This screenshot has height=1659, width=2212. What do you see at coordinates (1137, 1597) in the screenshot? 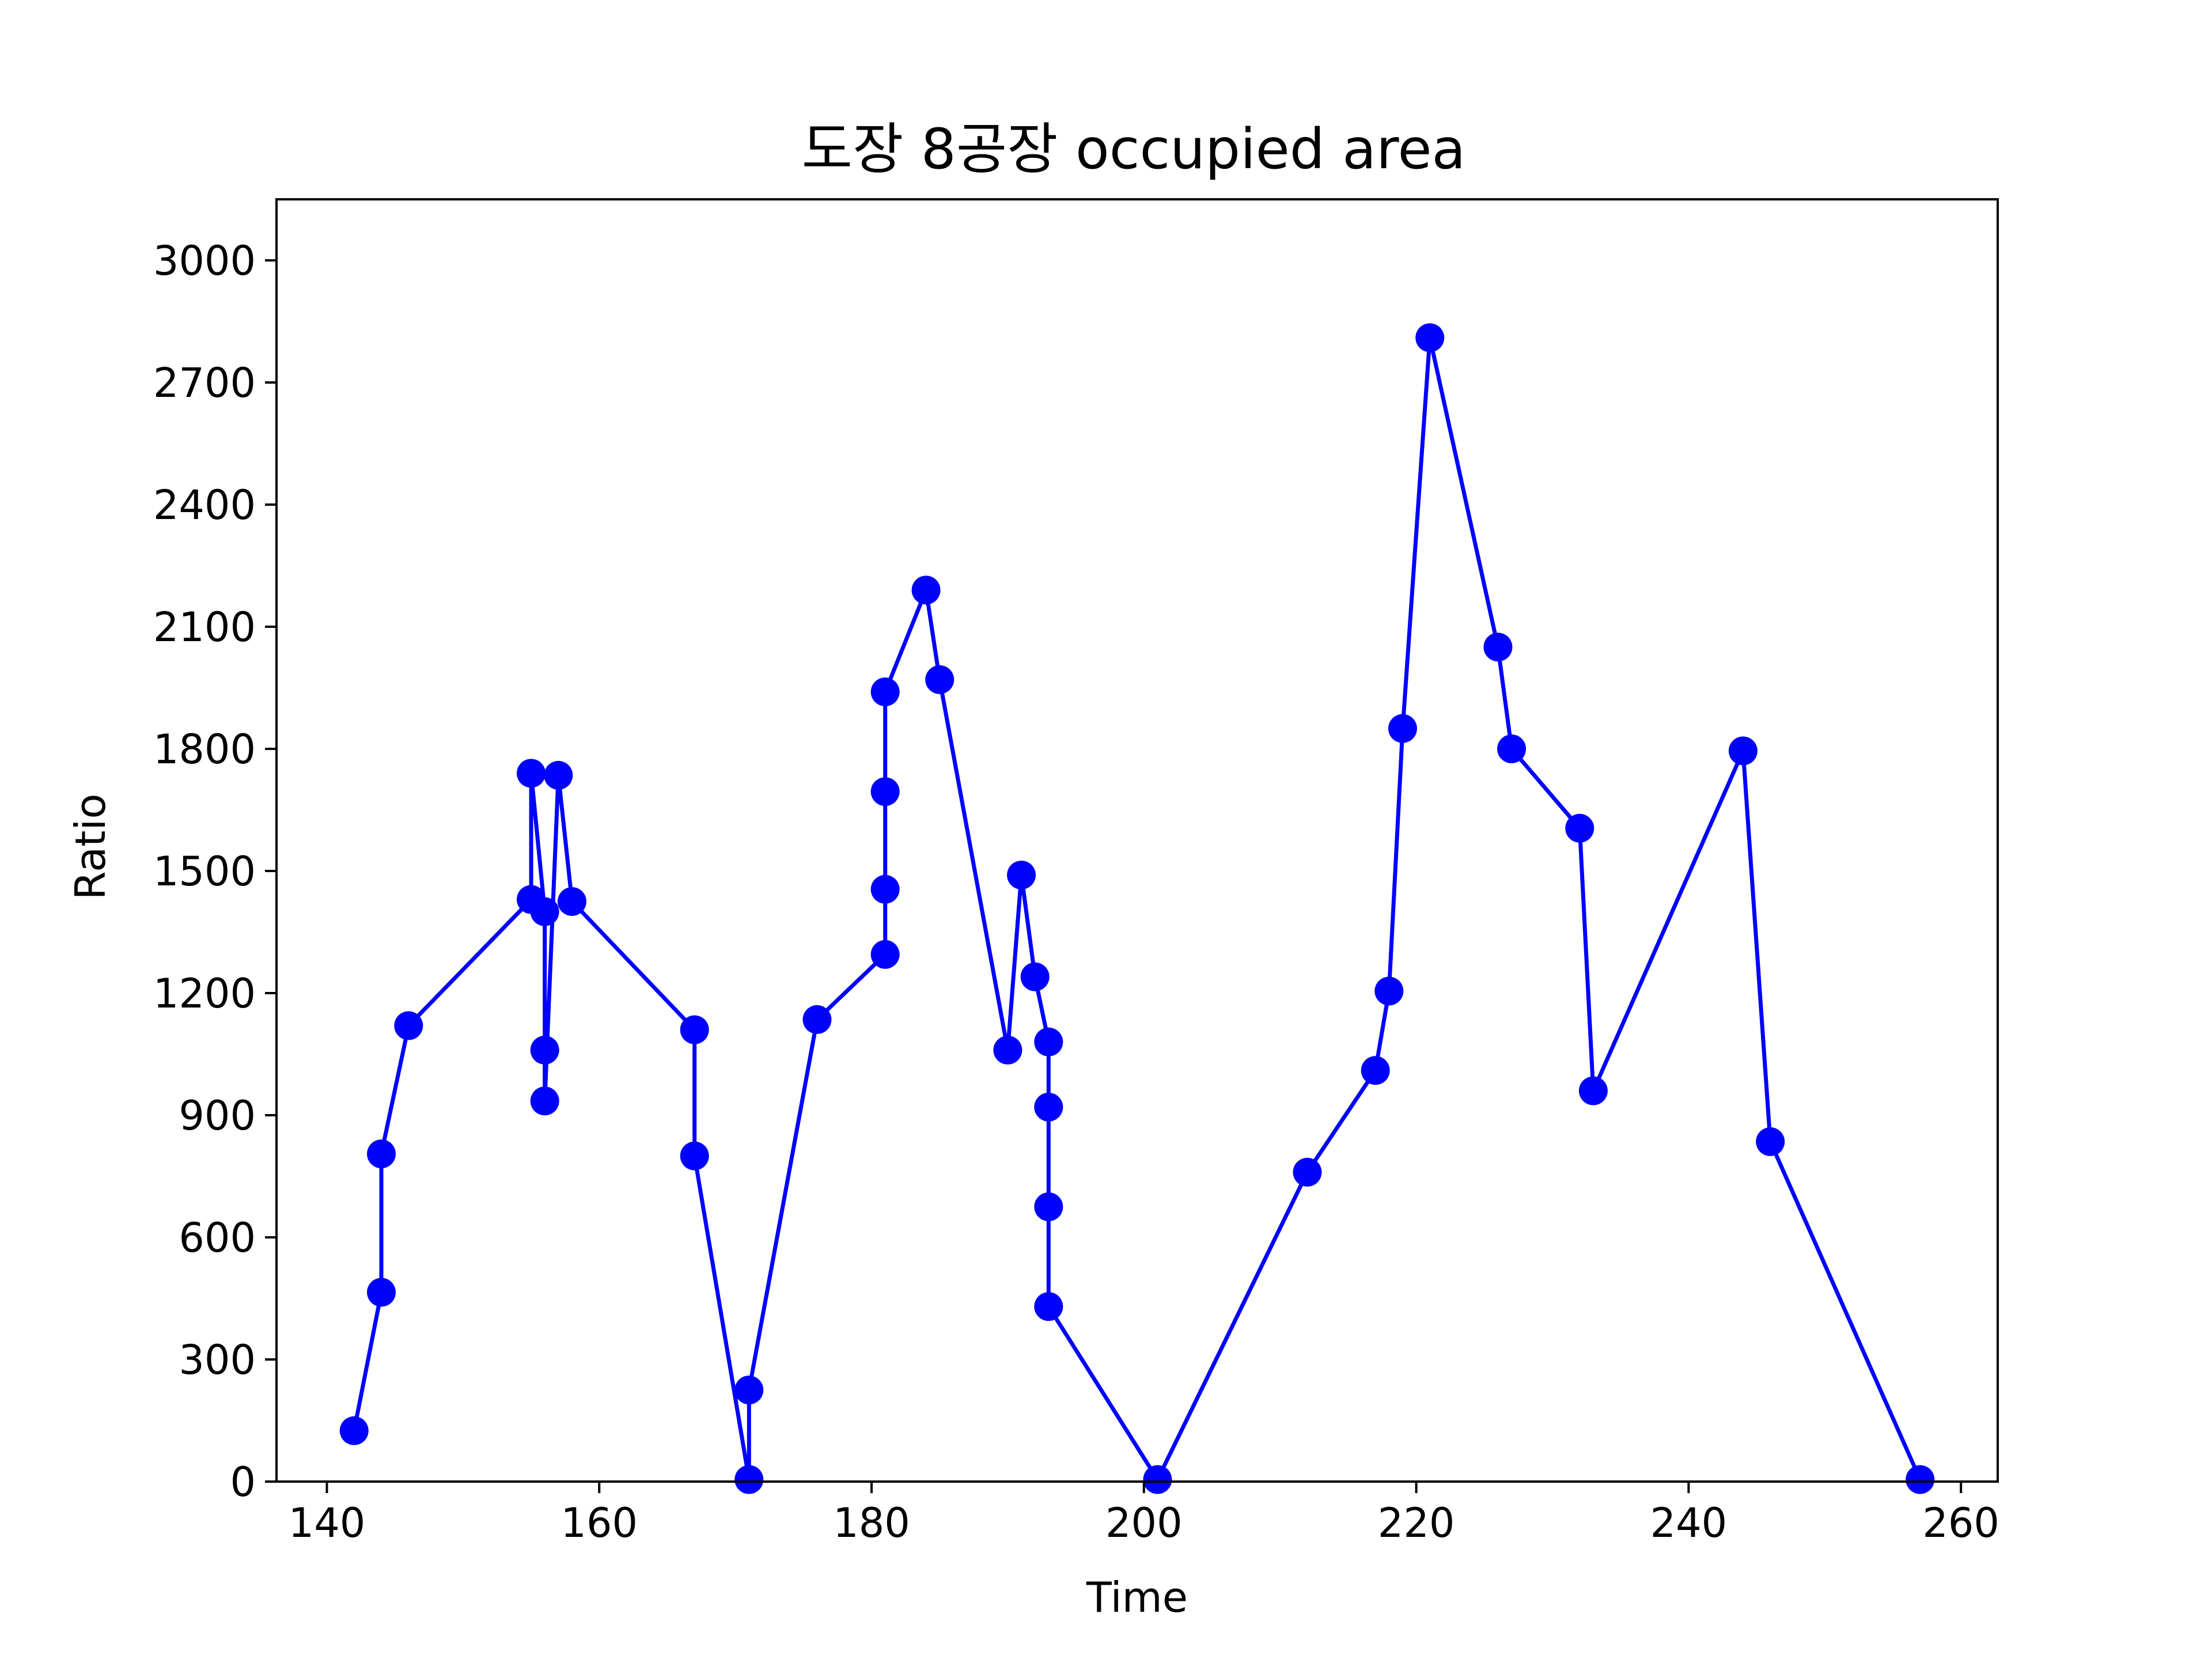
I see `x-axis-label: Time` at bounding box center [1137, 1597].